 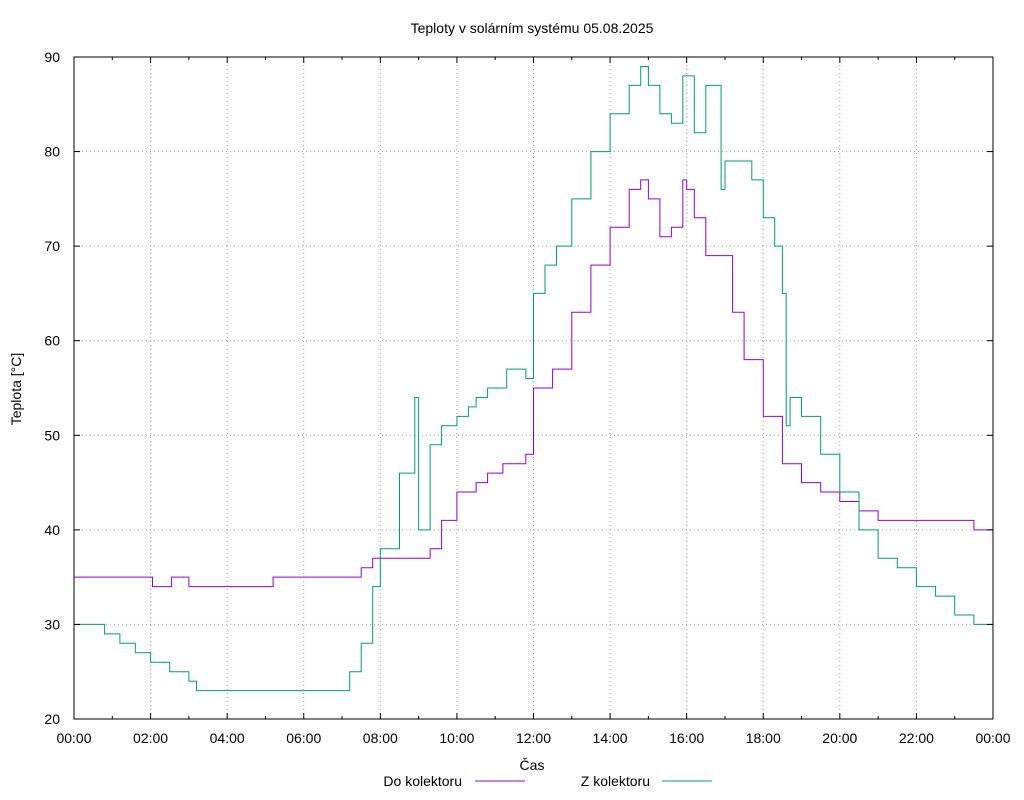 I want to click on x-tick-label: 22:00, so click(x=916, y=738).